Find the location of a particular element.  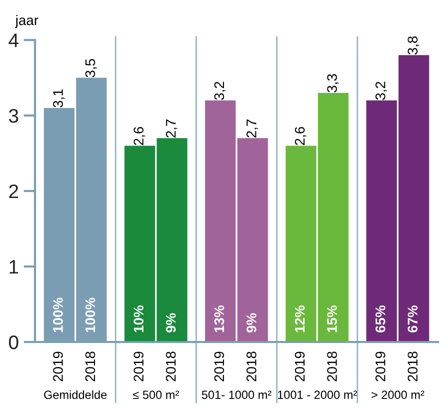

x-tick-label: 1001 - 2000 m² is located at coordinates (317, 394).